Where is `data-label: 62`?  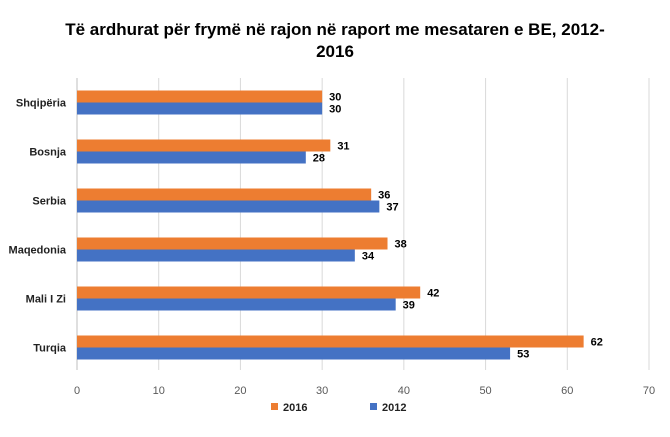
data-label: 62 is located at coordinates (597, 343).